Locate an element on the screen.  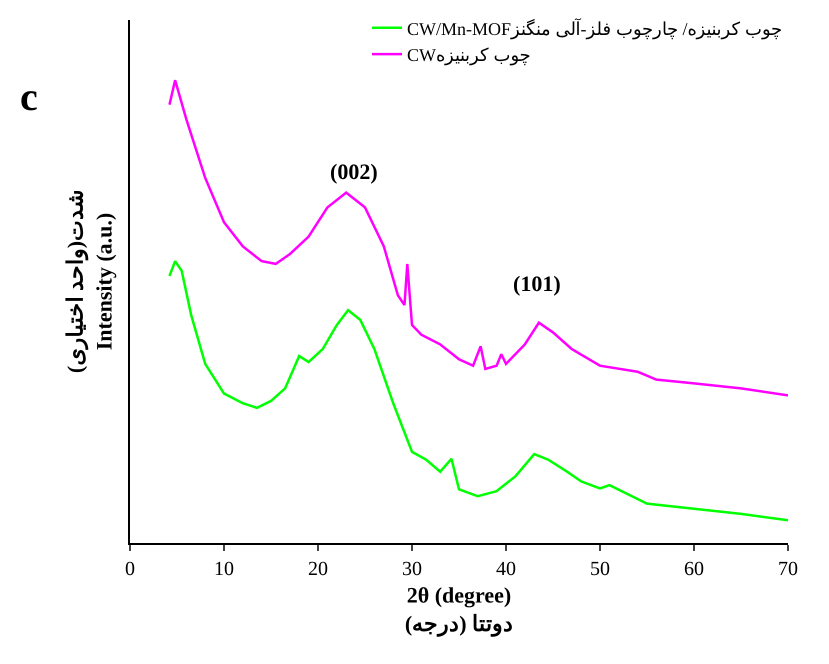
x-tick-label: 30 is located at coordinates (412, 569).